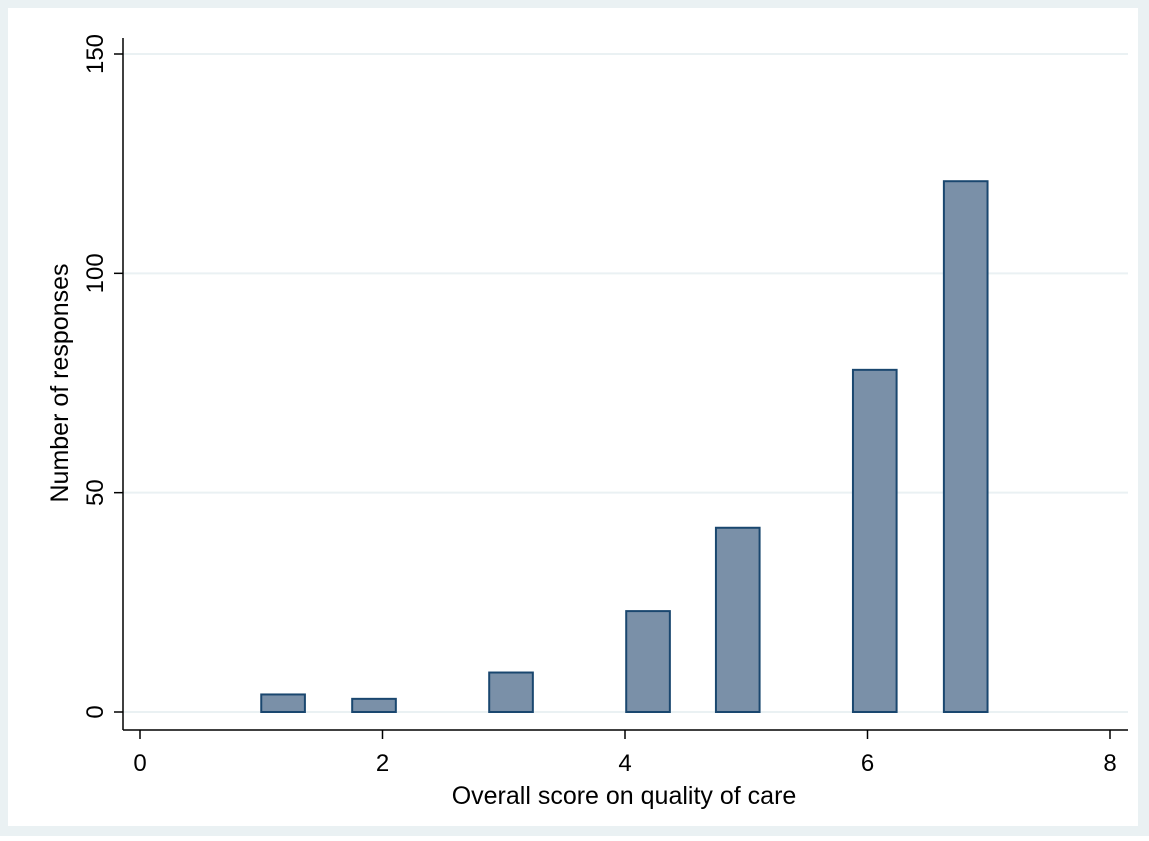 The image size is (1149, 841). Describe the element at coordinates (60, 382) in the screenshot. I see `y-axis-label: Number of responses` at that location.